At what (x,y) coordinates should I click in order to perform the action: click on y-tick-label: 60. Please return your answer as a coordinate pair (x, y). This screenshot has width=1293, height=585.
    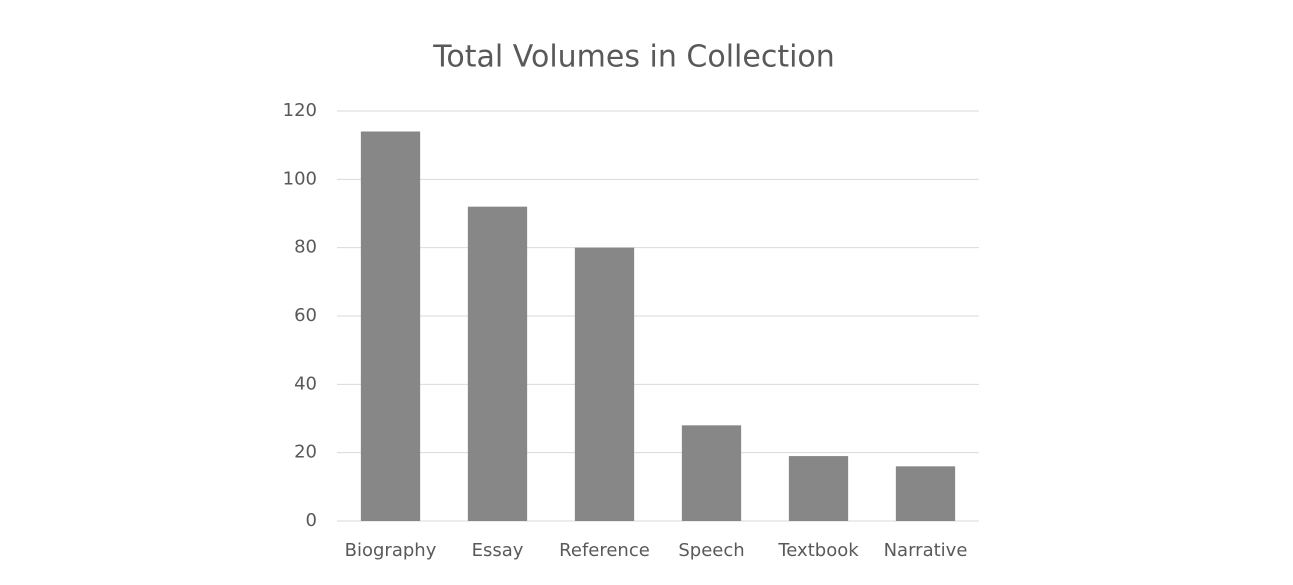
    Looking at the image, I should click on (305, 315).